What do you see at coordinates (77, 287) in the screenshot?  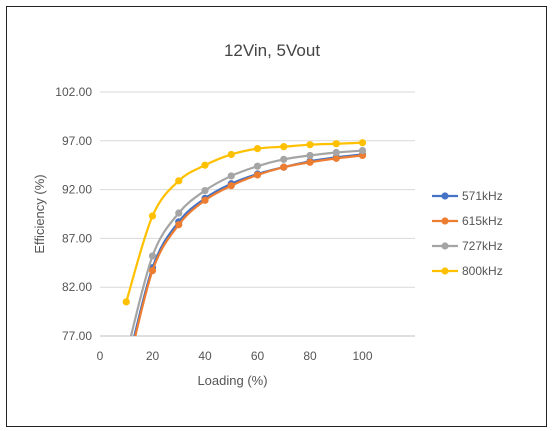 I see `y-tick-label: 82.00` at bounding box center [77, 287].